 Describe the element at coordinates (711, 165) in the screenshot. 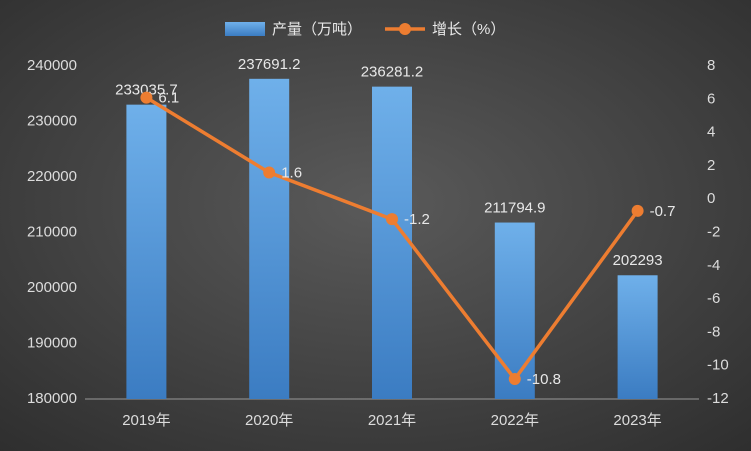

I see `y2-tick-label: 2` at that location.